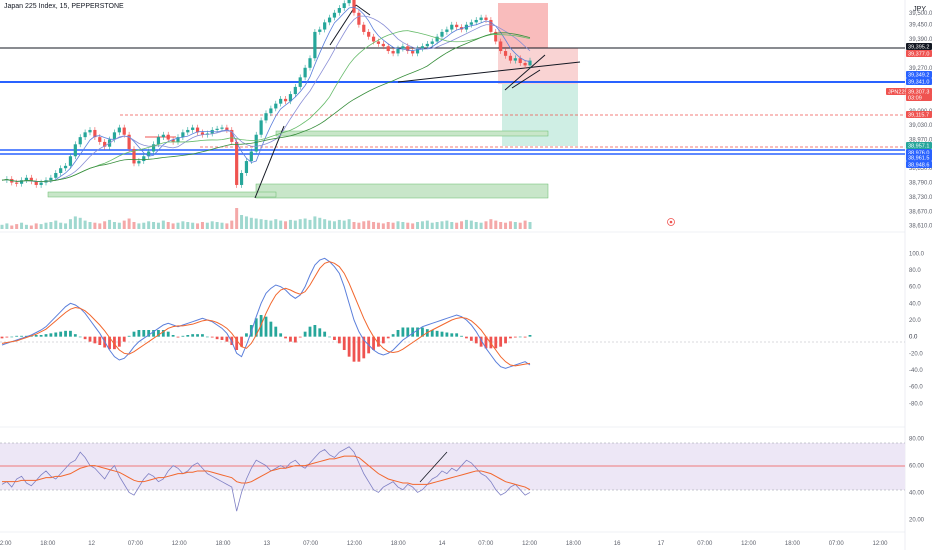  Describe the element at coordinates (136, 544) in the screenshot. I see `time-axis-tick: 07:00` at that location.